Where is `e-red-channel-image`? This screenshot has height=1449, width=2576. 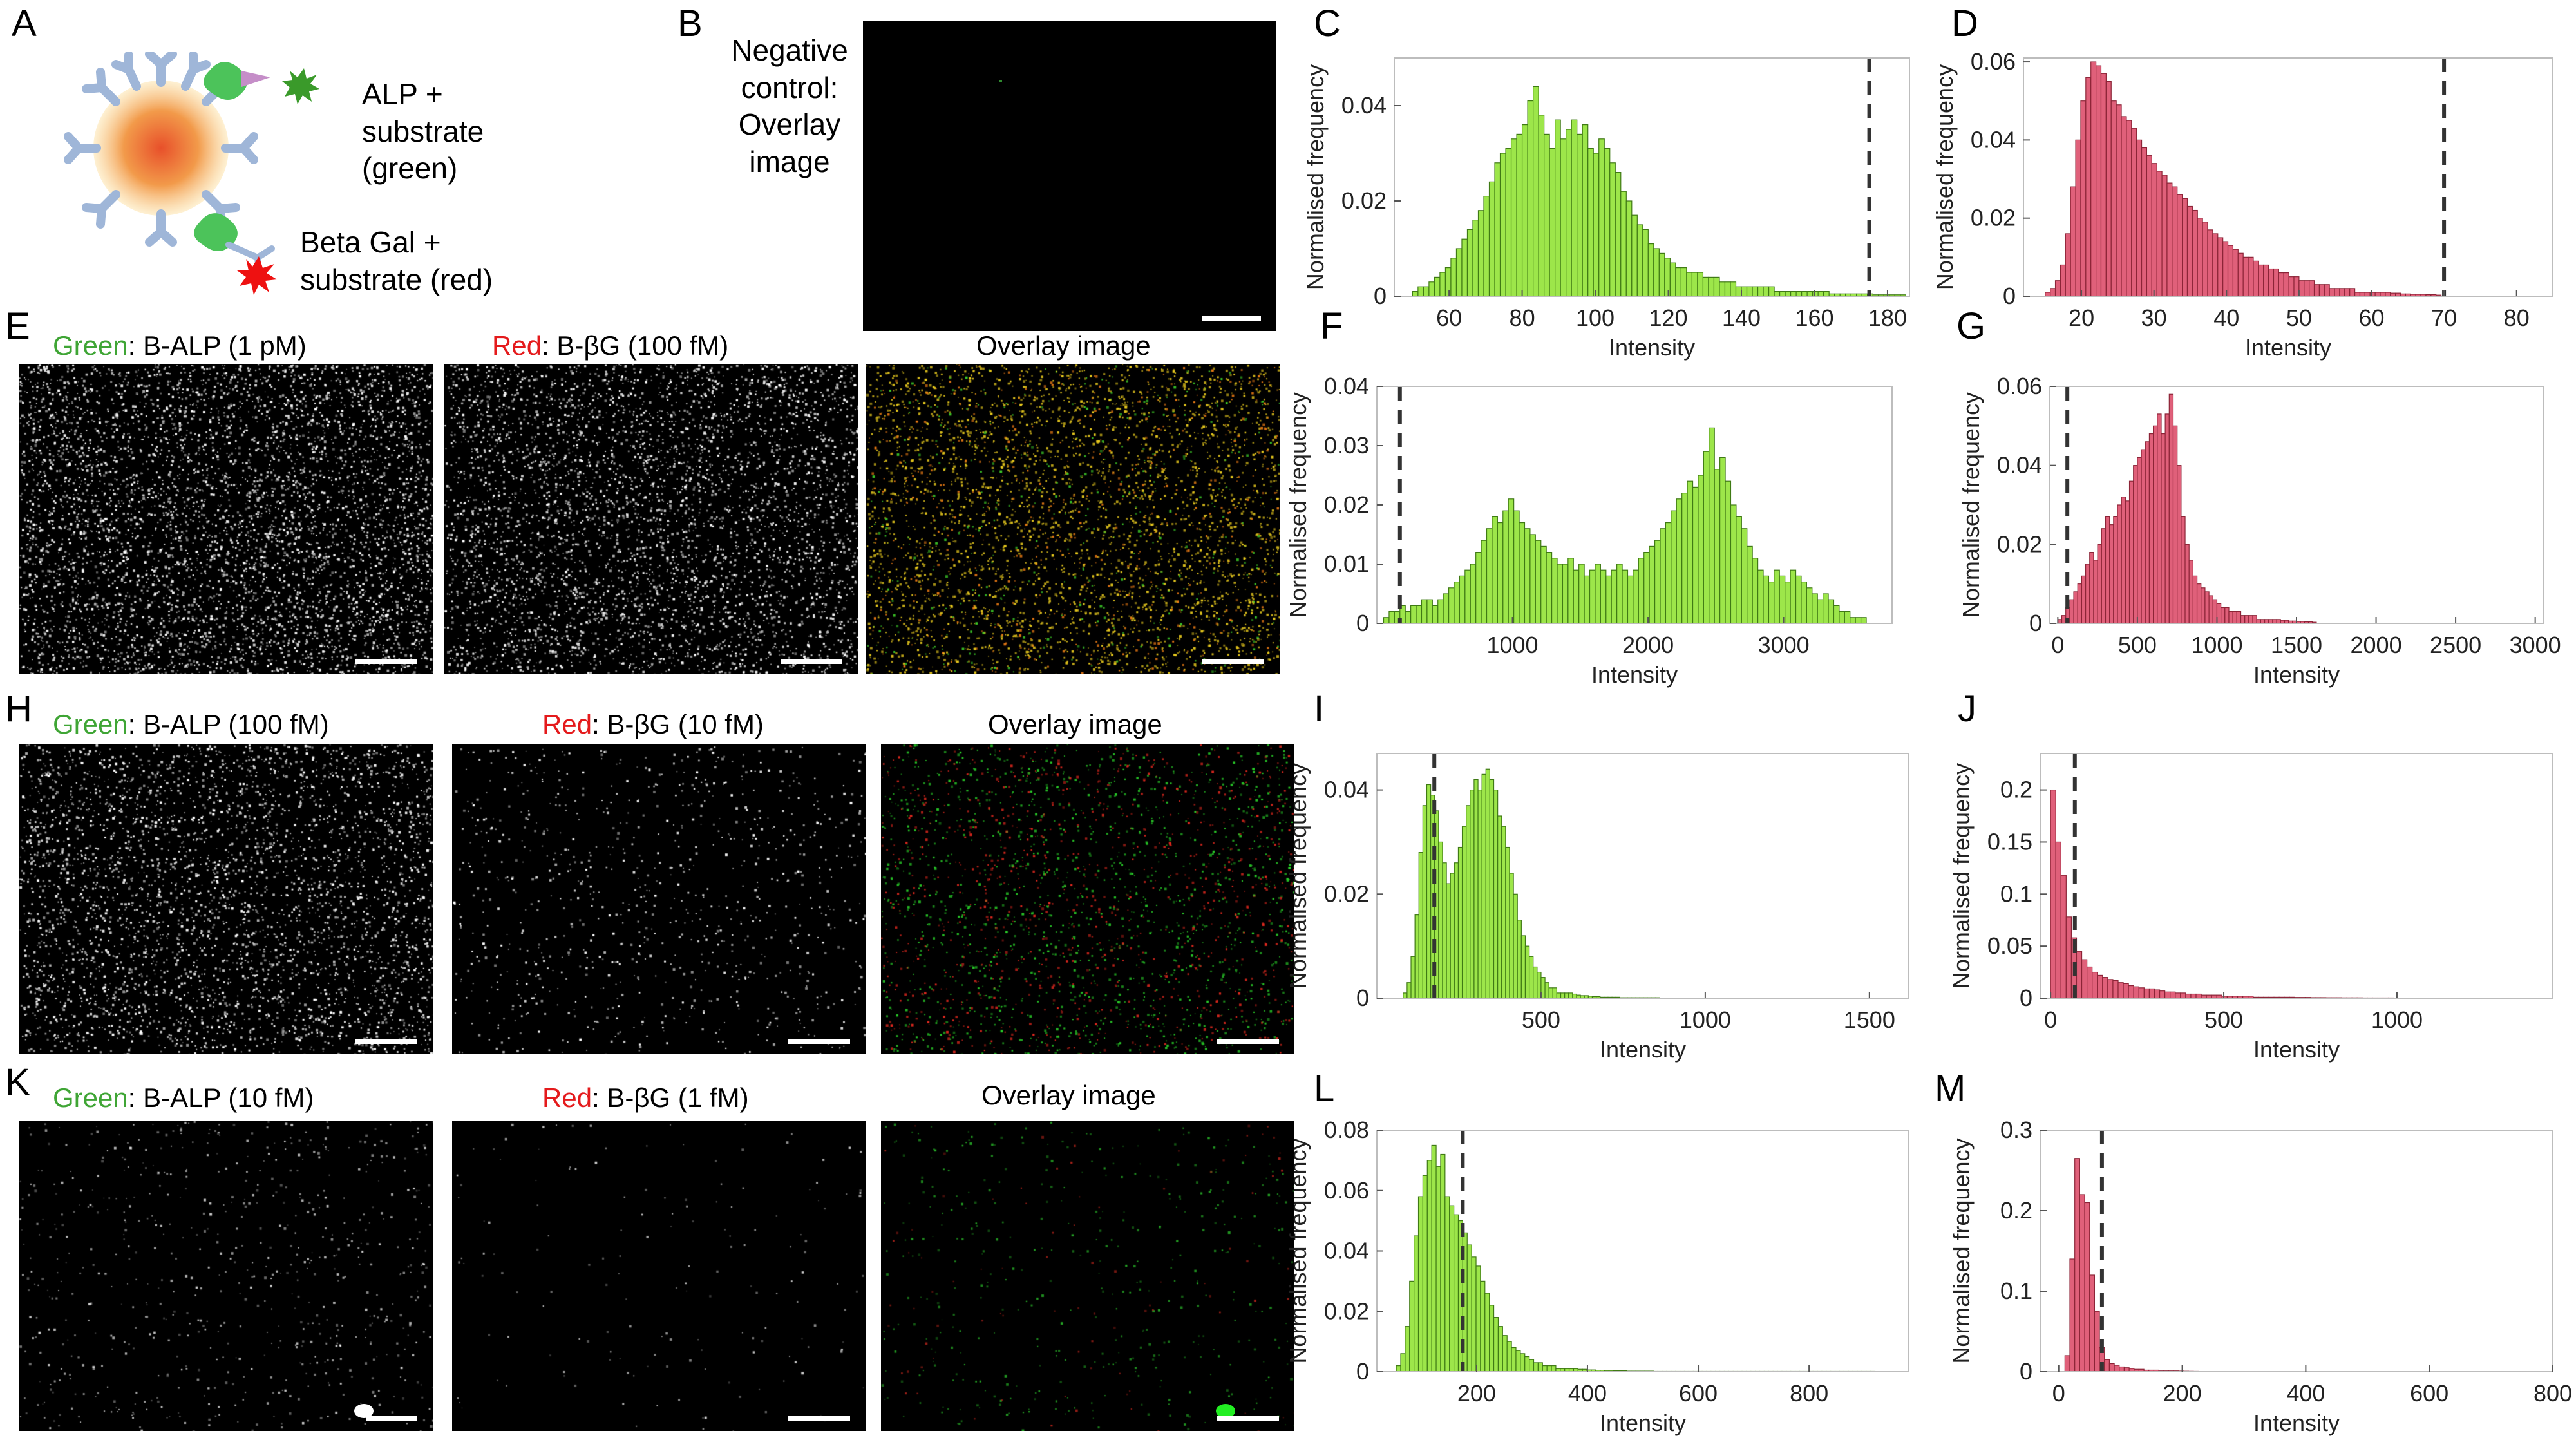 e-red-channel-image is located at coordinates (651, 519).